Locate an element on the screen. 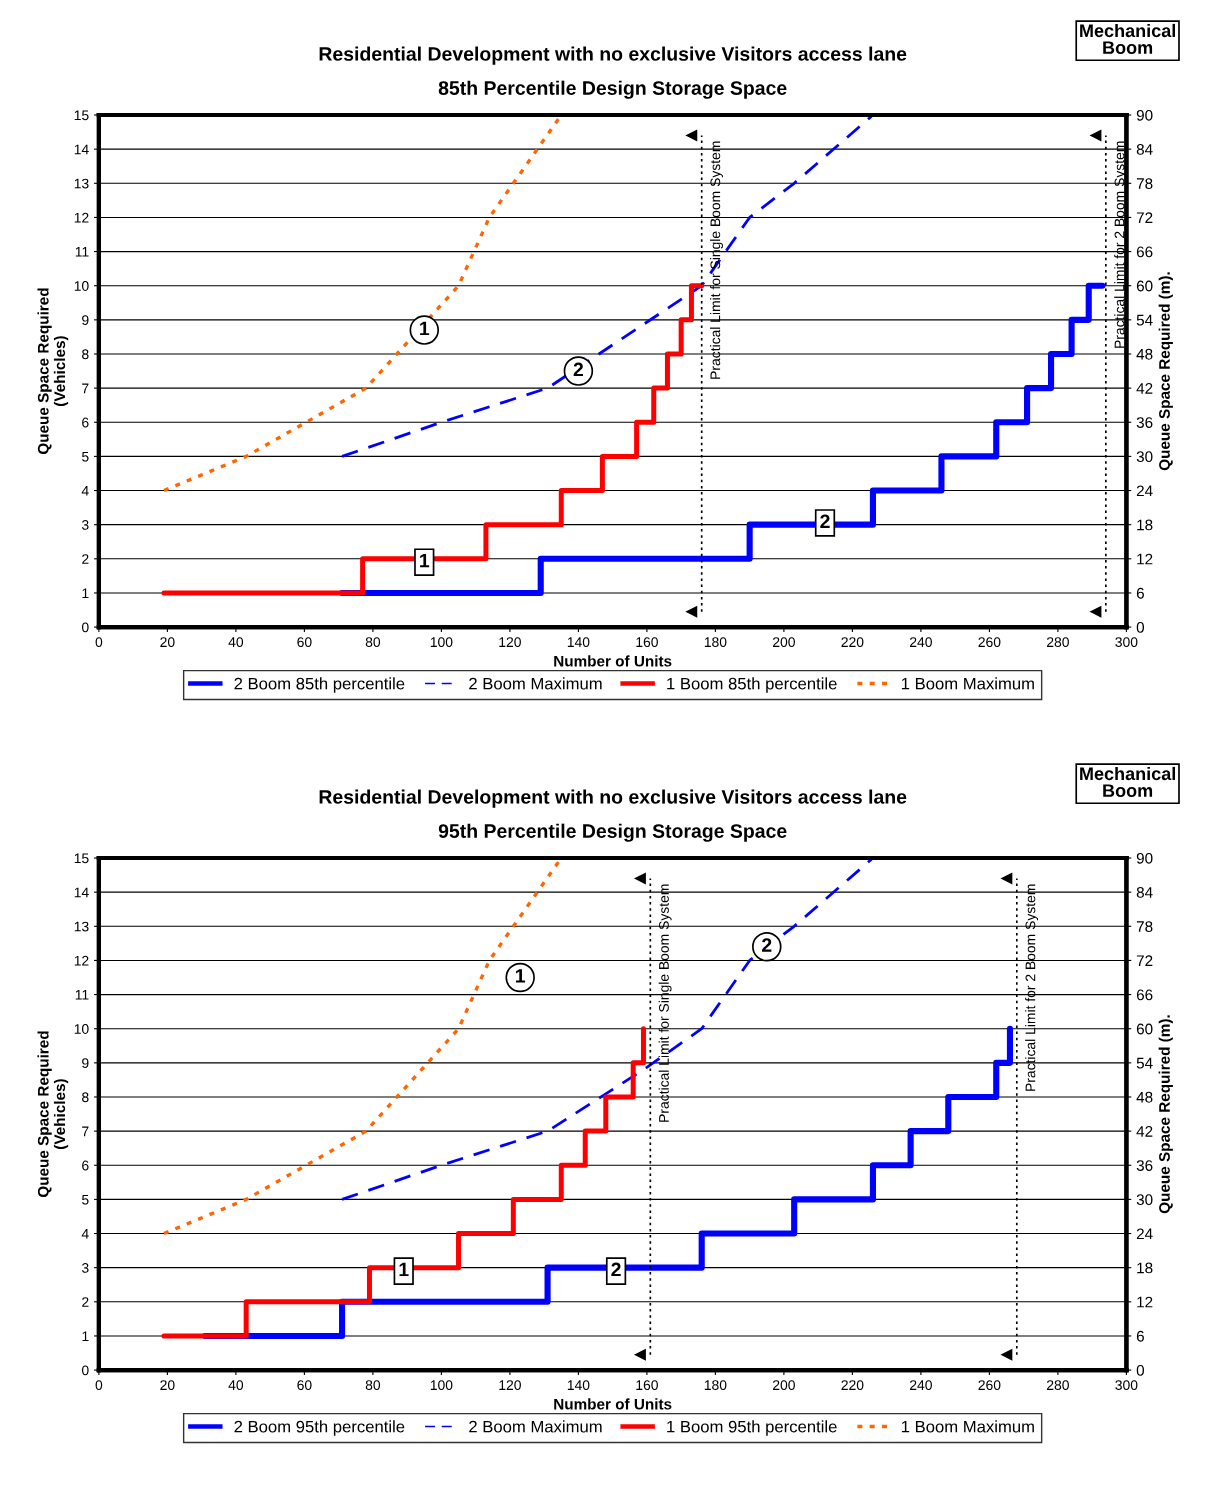 This screenshot has height=1486, width=1206. chart-subtitle: 95th Percentile Design Storage Space is located at coordinates (612, 832).